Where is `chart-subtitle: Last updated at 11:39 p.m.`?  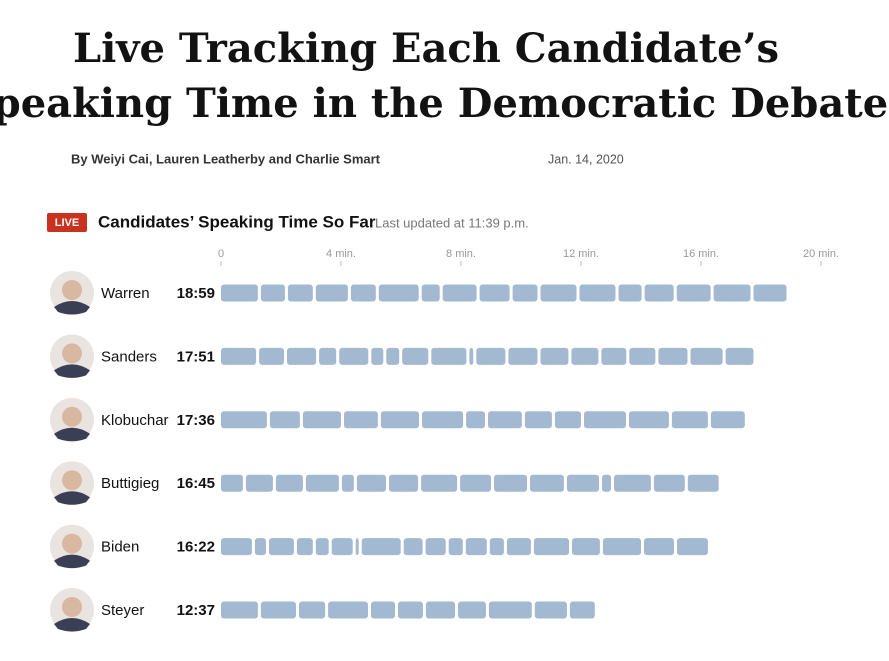
chart-subtitle: Last updated at 11:39 p.m. is located at coordinates (452, 222).